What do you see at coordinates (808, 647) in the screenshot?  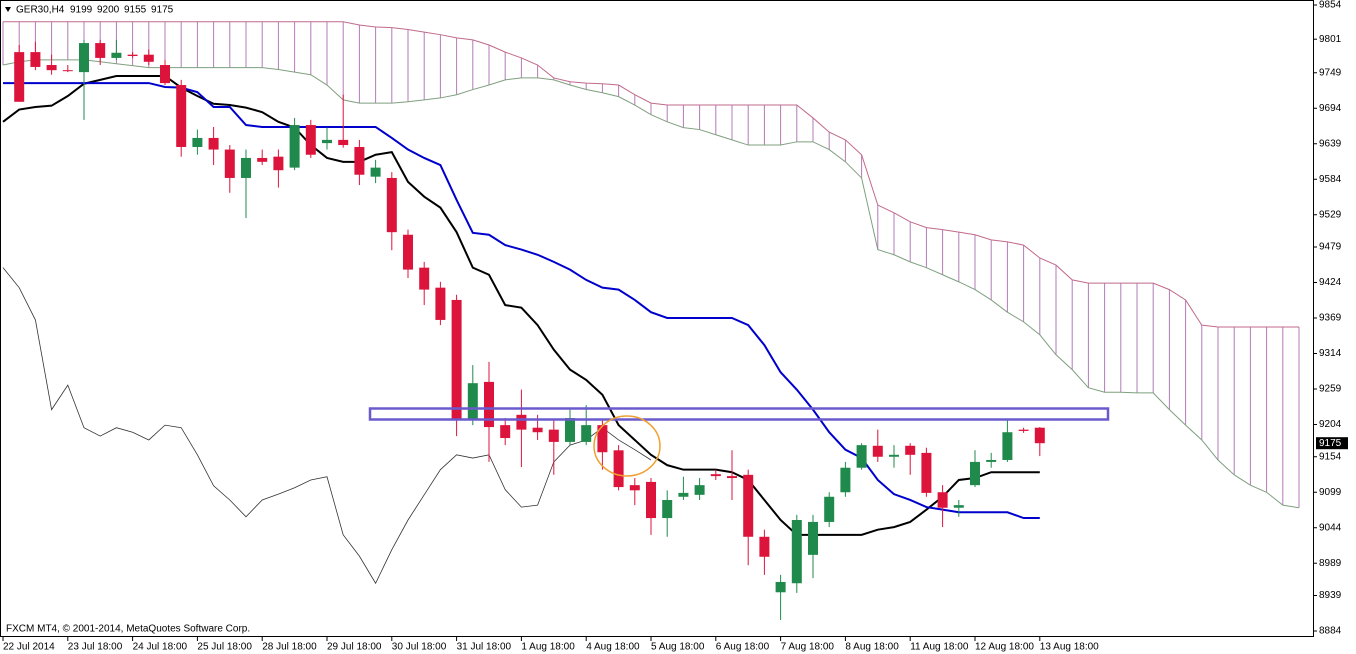 I see `x-tick-label: 7 Aug 18:00` at bounding box center [808, 647].